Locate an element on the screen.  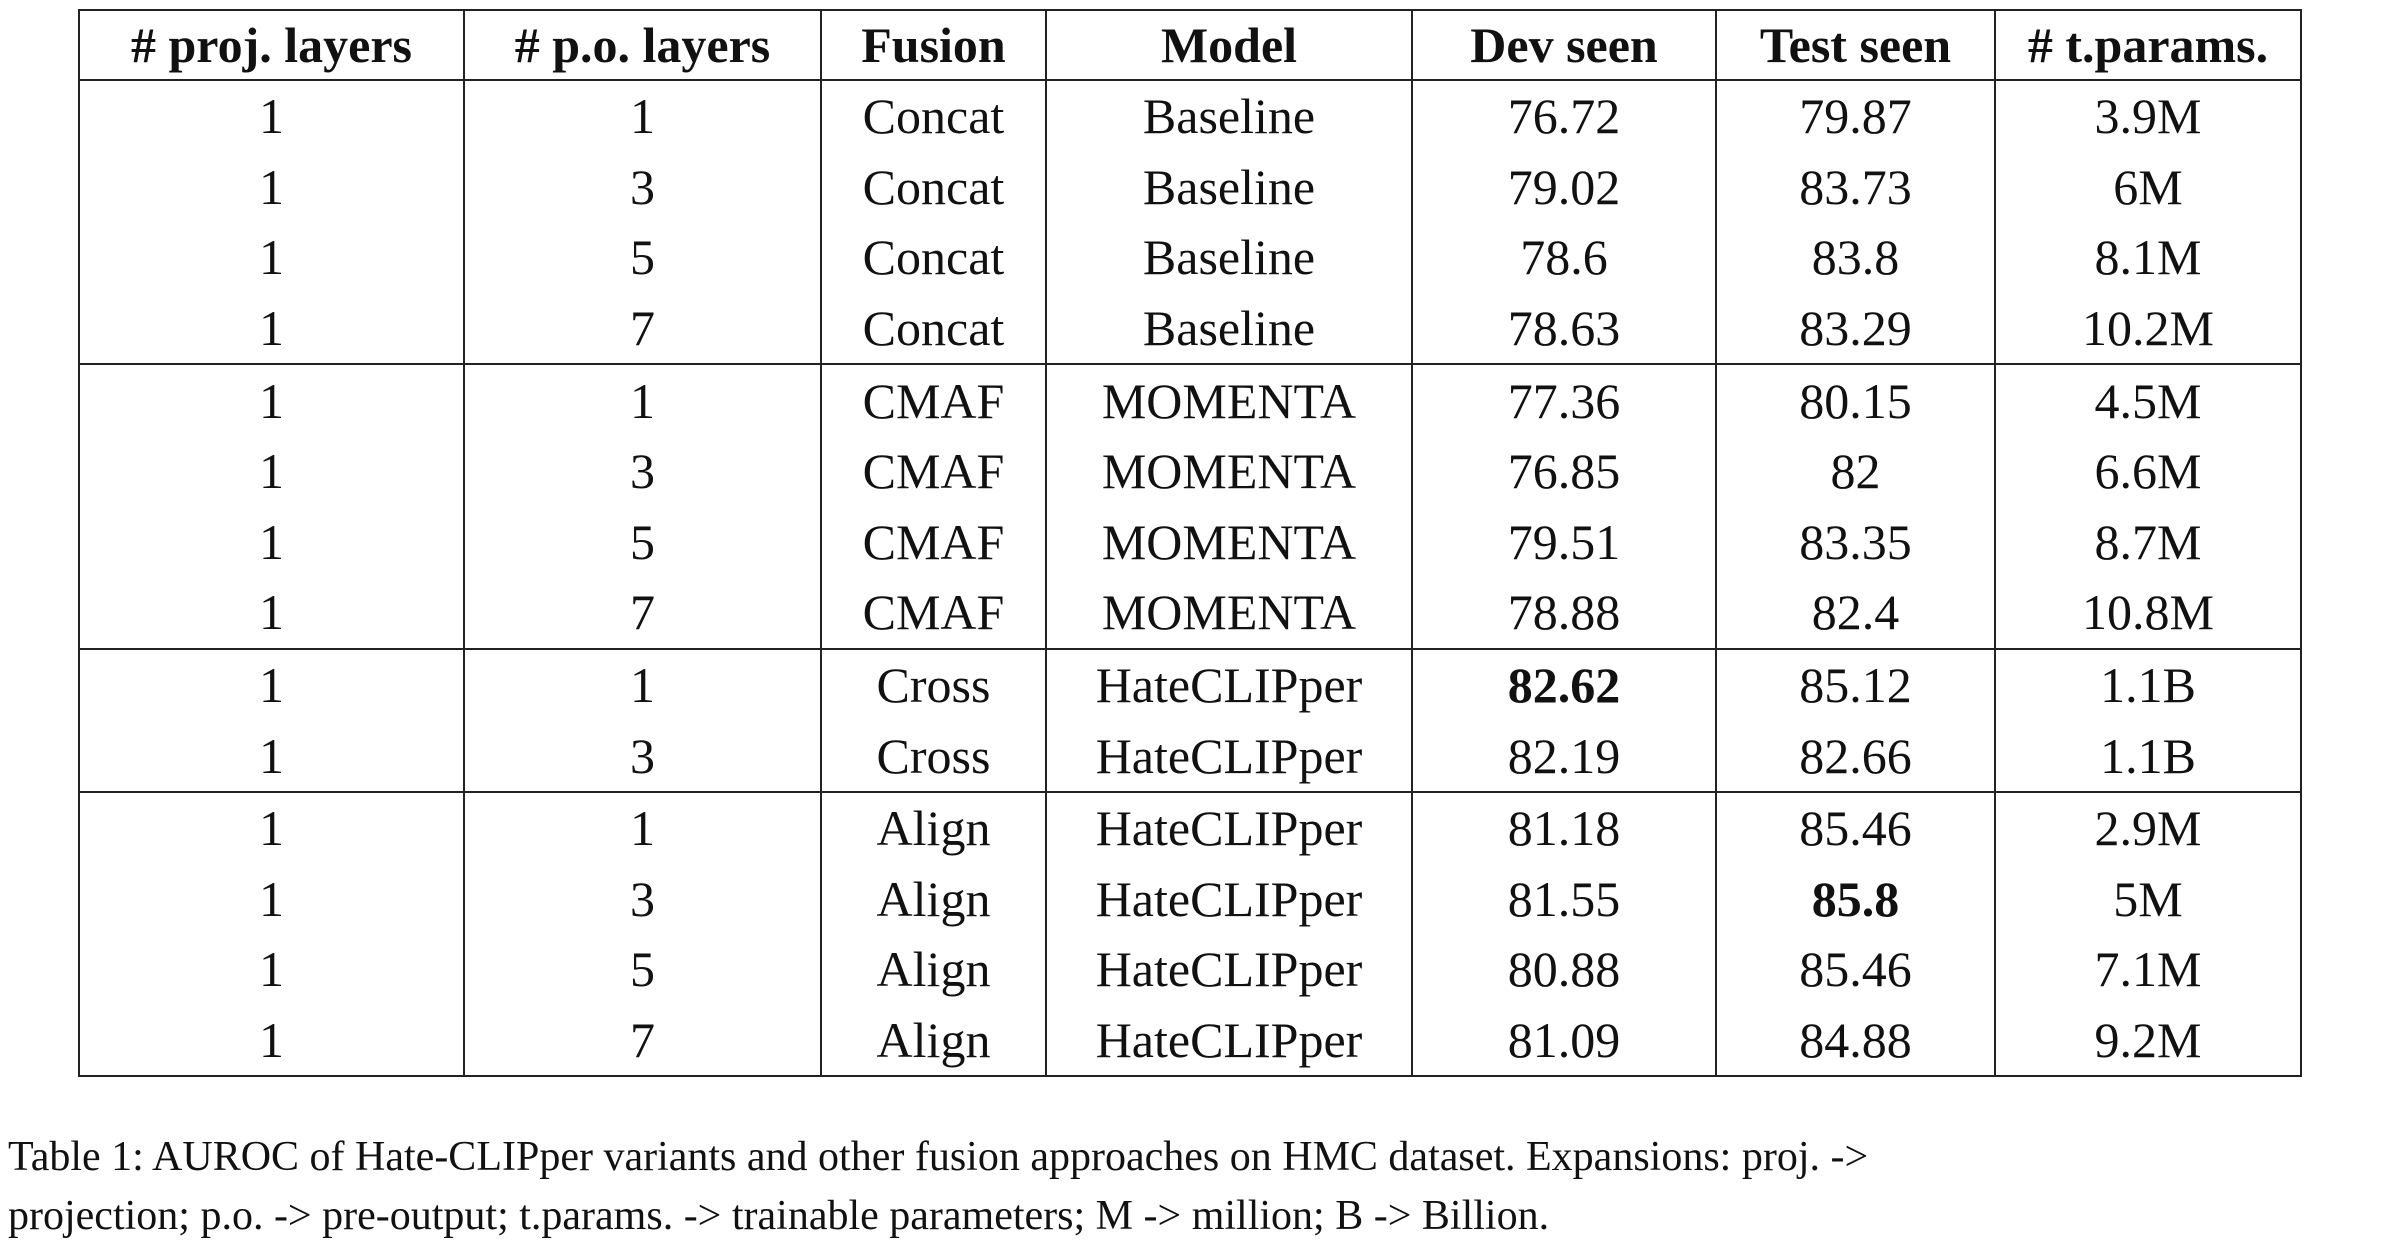
table-row: 1 1 Align HateCLIPper 81.18 85.46 2.9M is located at coordinates (1190, 827).